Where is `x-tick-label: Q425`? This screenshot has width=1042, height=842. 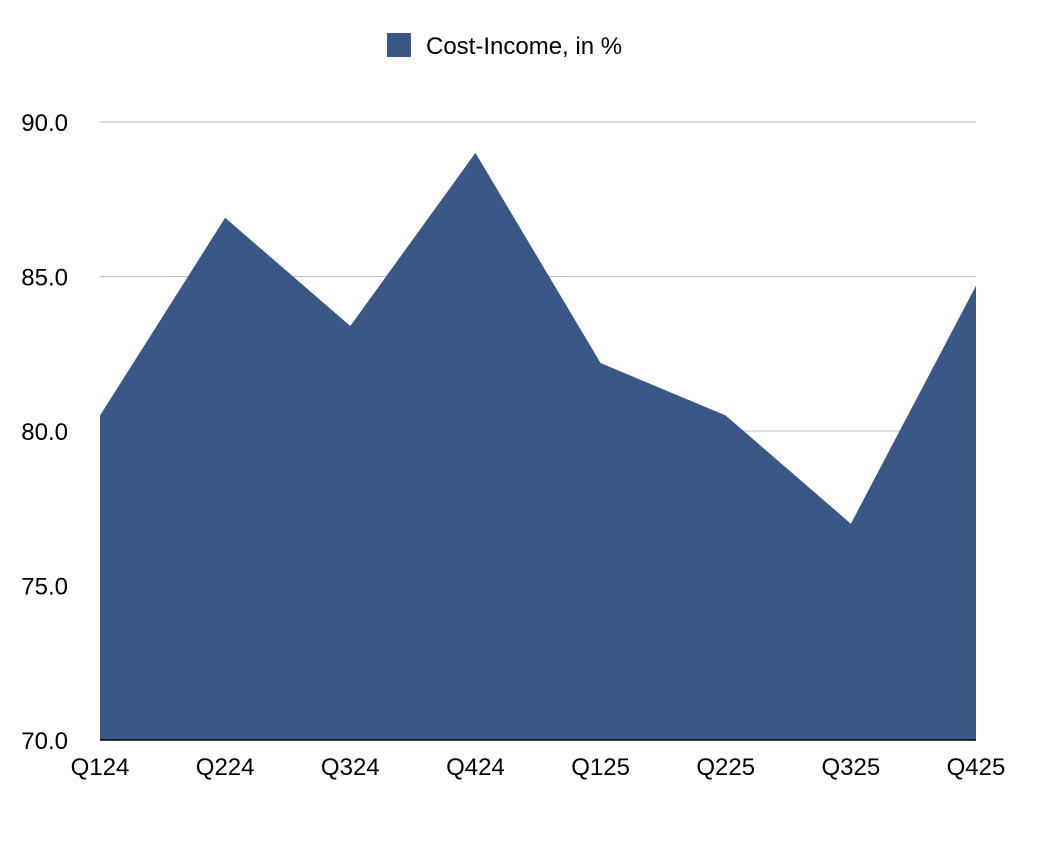 x-tick-label: Q425 is located at coordinates (976, 767).